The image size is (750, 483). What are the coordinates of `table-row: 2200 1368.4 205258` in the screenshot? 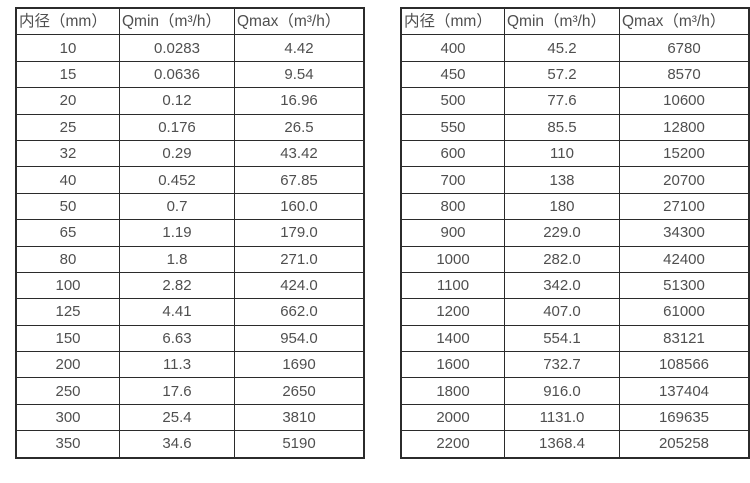 It's located at (575, 444).